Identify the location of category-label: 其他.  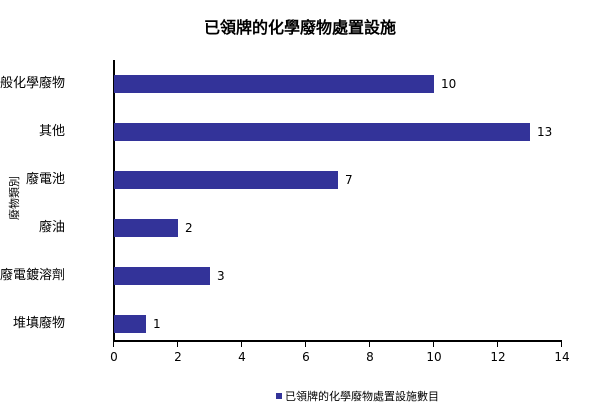
(51, 131).